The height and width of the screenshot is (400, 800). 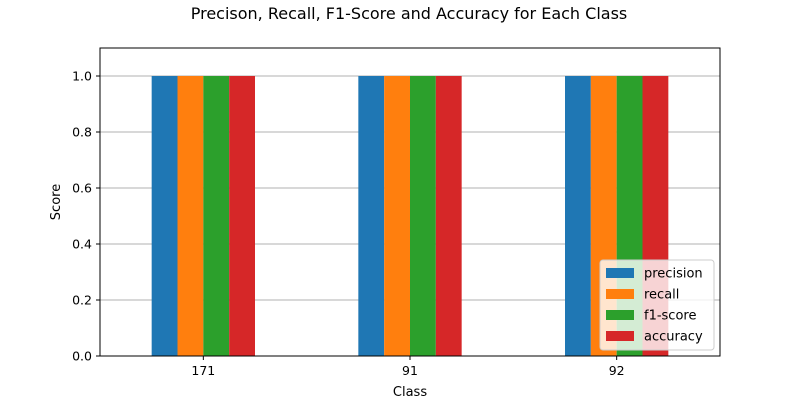 I want to click on legend-swatch-precision, so click(x=620, y=273).